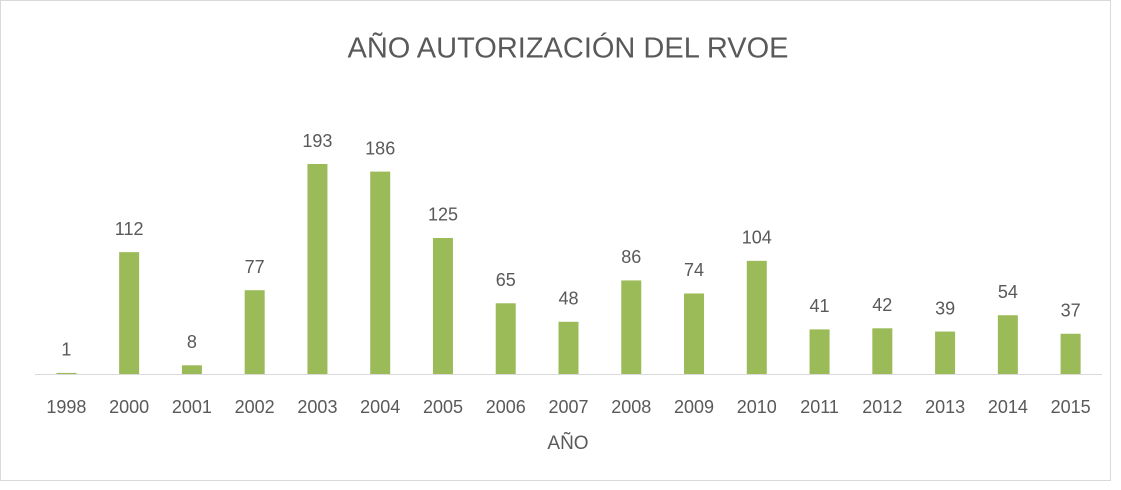 This screenshot has height=490, width=1121. Describe the element at coordinates (380, 148) in the screenshot. I see `data-label: 186` at that location.